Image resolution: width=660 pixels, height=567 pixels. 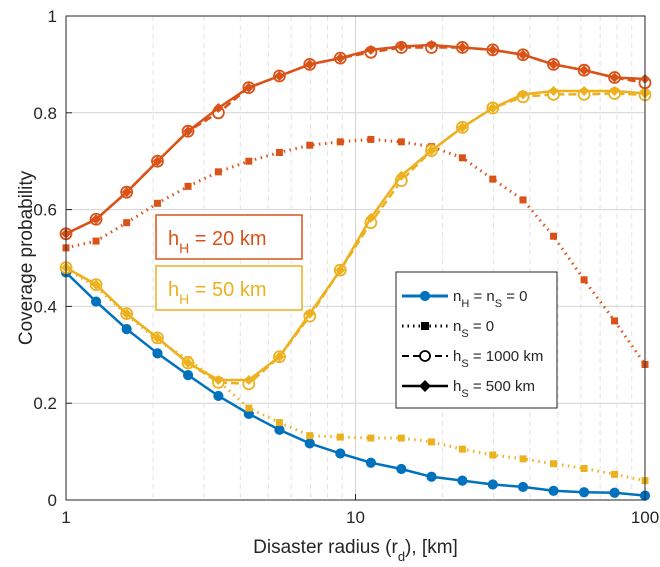 I want to click on legend-label-hs-500: hS = 500 km, so click(x=494, y=389).